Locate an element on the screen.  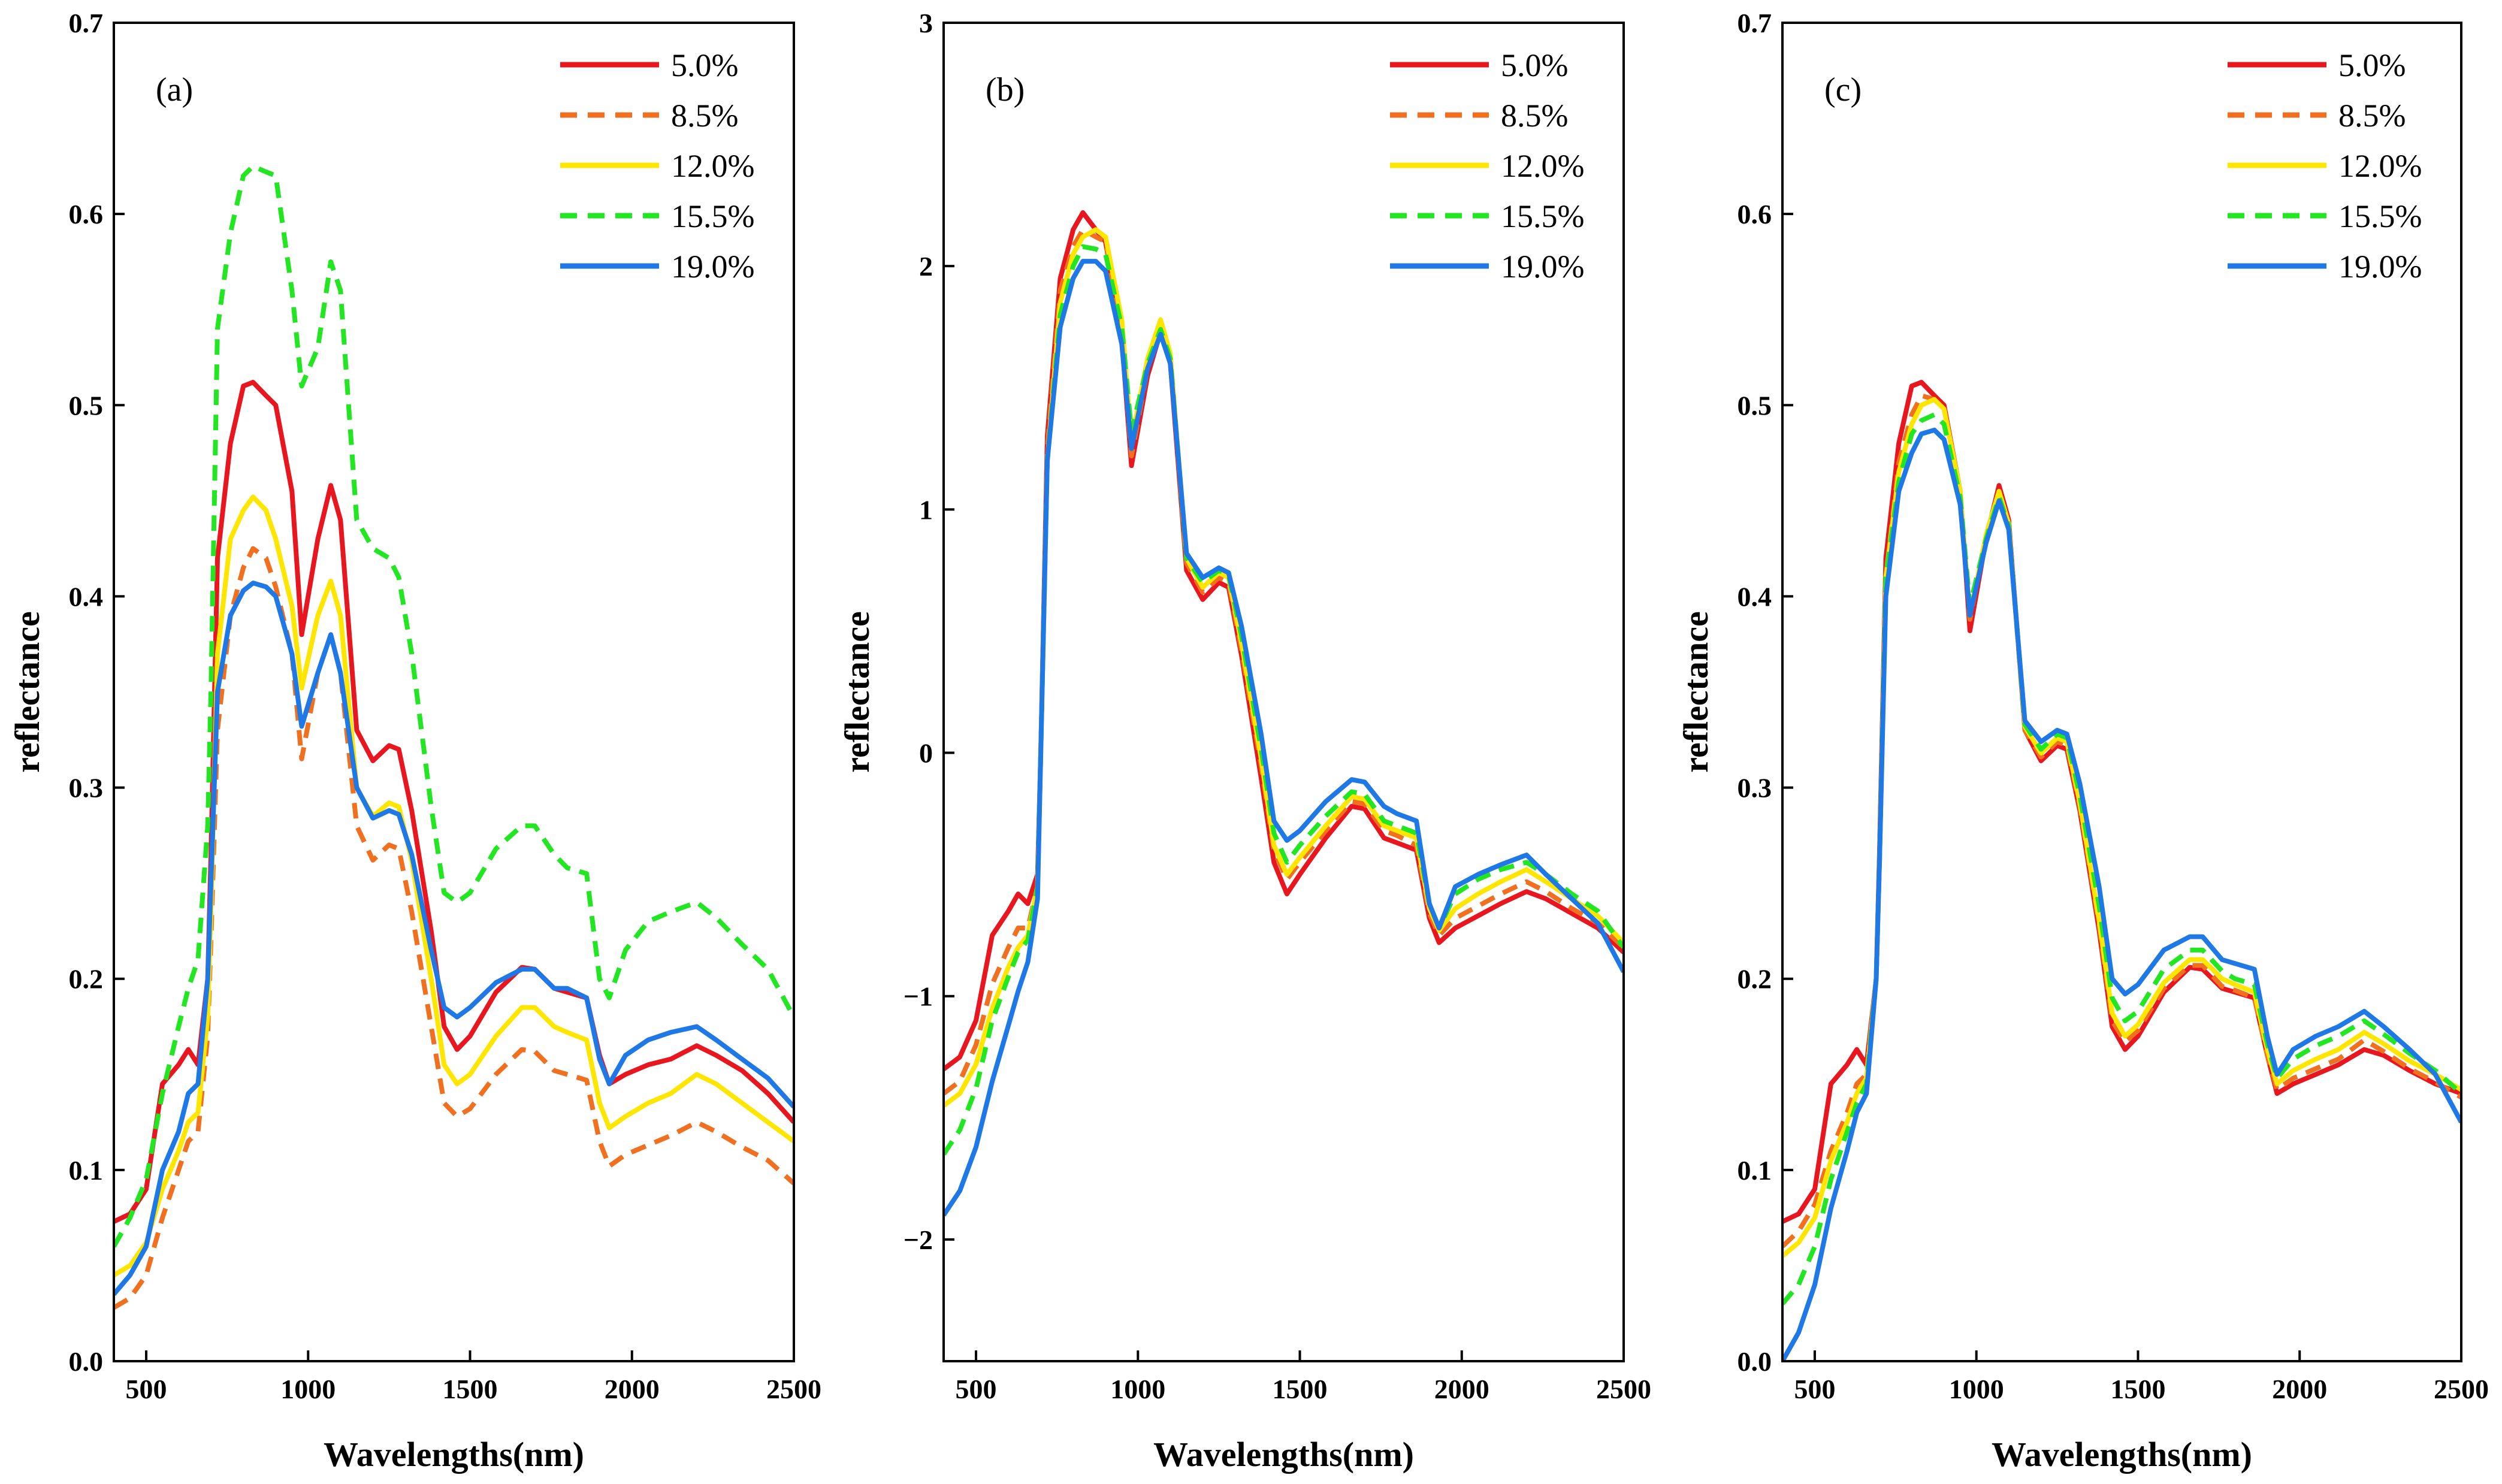
y-tick-label: −1 is located at coordinates (918, 996).